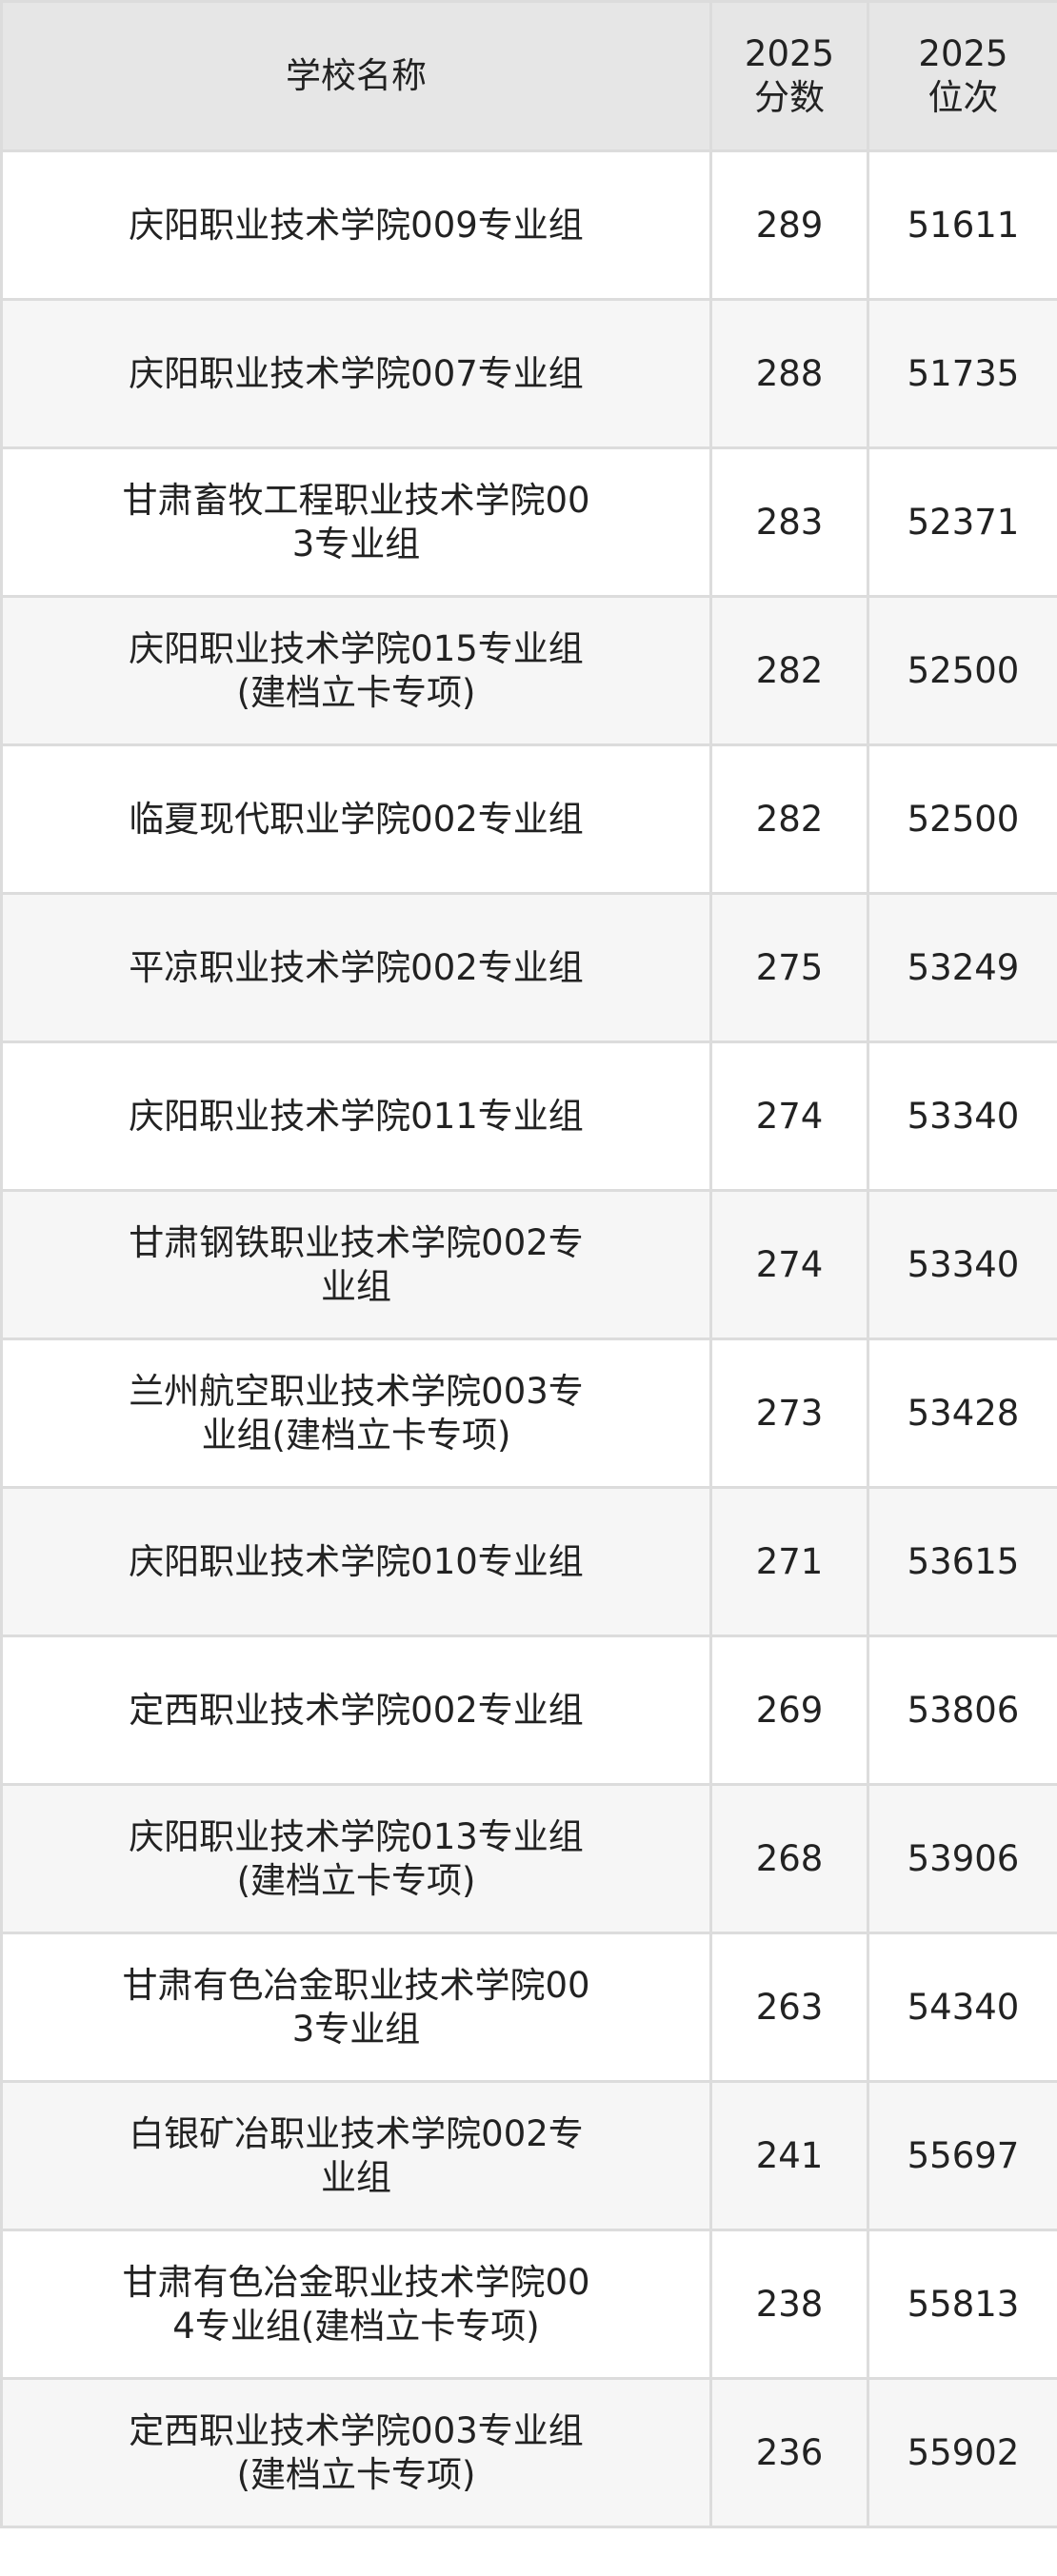 The image size is (1057, 2576). What do you see at coordinates (963, 98) in the screenshot?
I see `header-rank-label: 位次` at bounding box center [963, 98].